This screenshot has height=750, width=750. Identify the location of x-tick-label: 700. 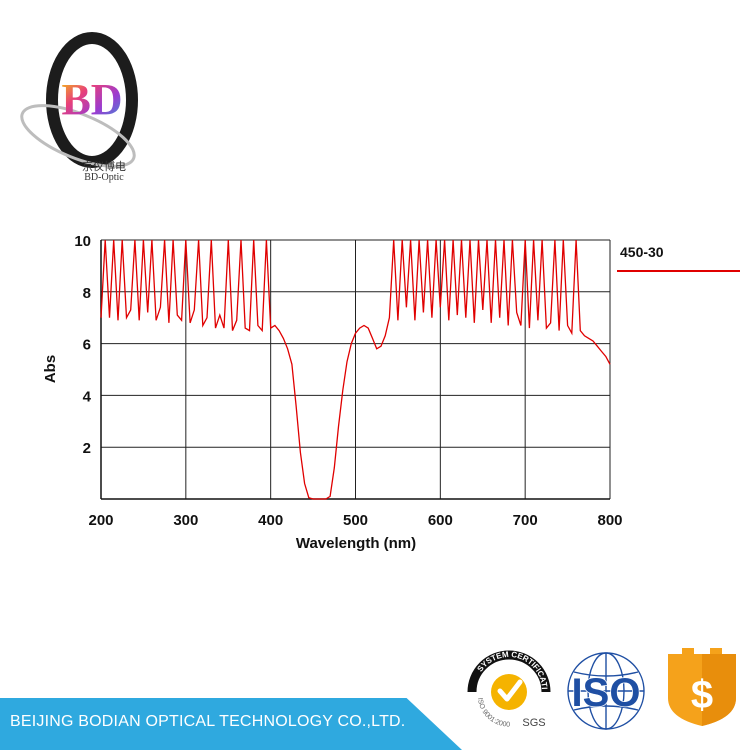
(525, 520).